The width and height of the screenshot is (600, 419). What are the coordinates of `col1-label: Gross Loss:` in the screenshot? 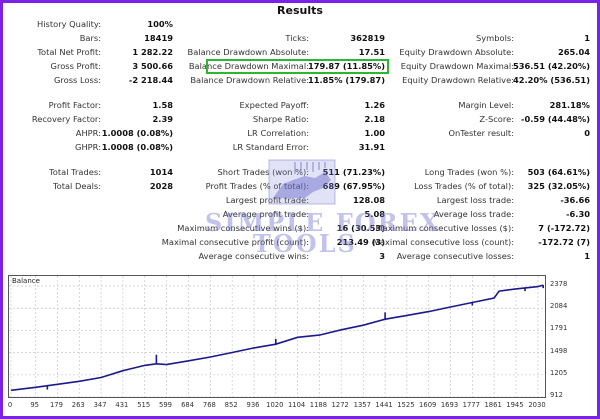 It's located at (77, 80).